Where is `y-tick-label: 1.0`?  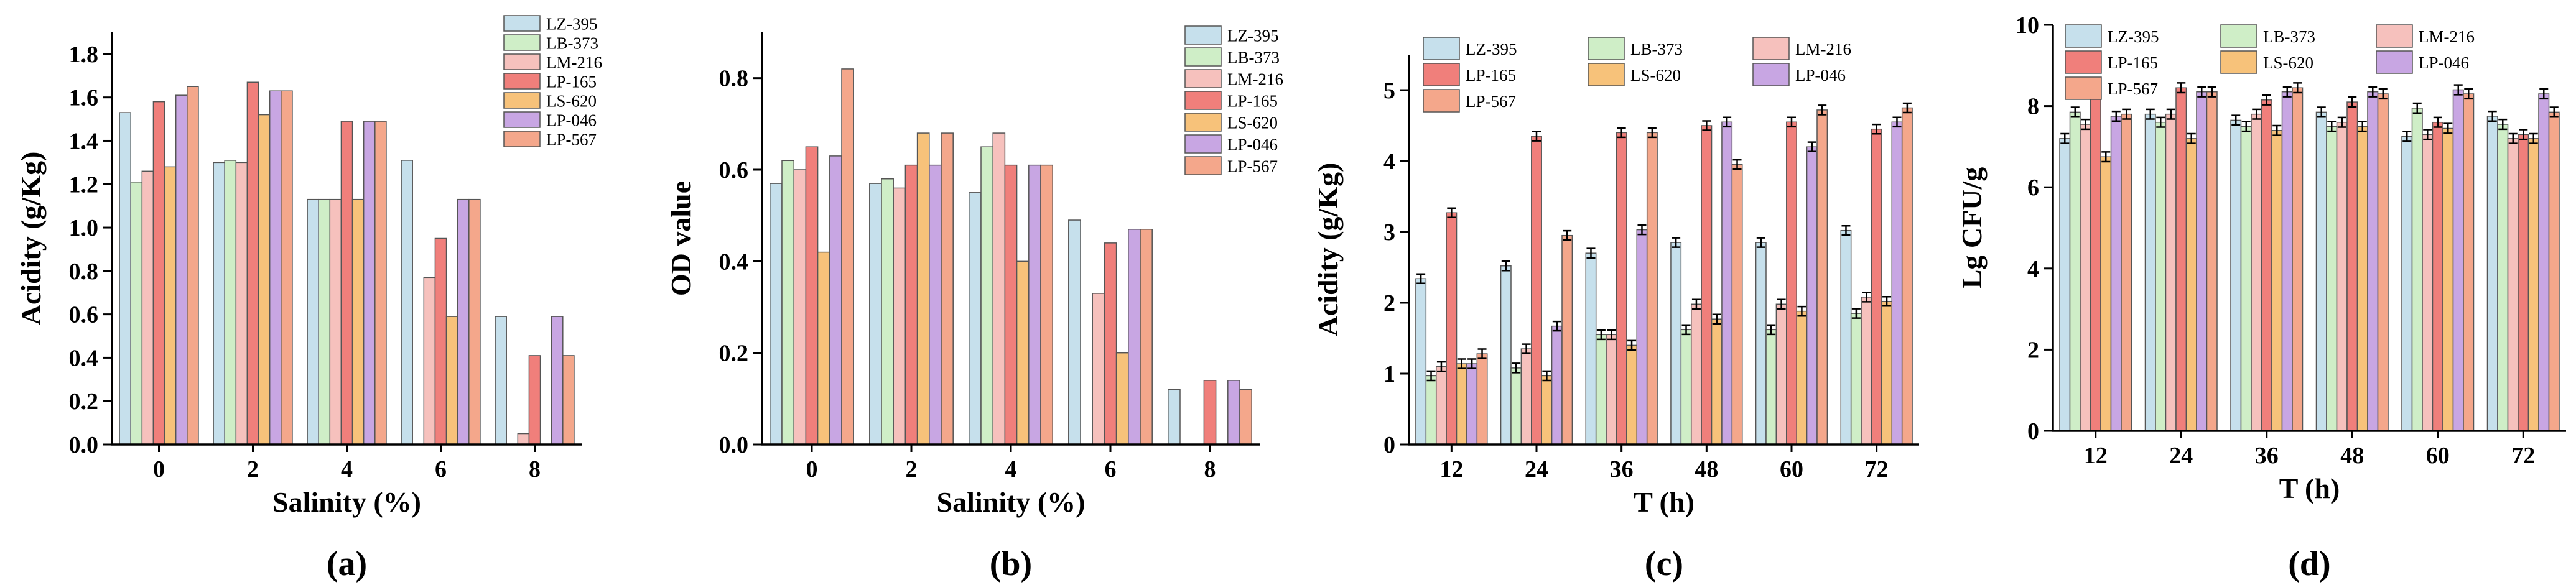 y-tick-label: 1.0 is located at coordinates (84, 228).